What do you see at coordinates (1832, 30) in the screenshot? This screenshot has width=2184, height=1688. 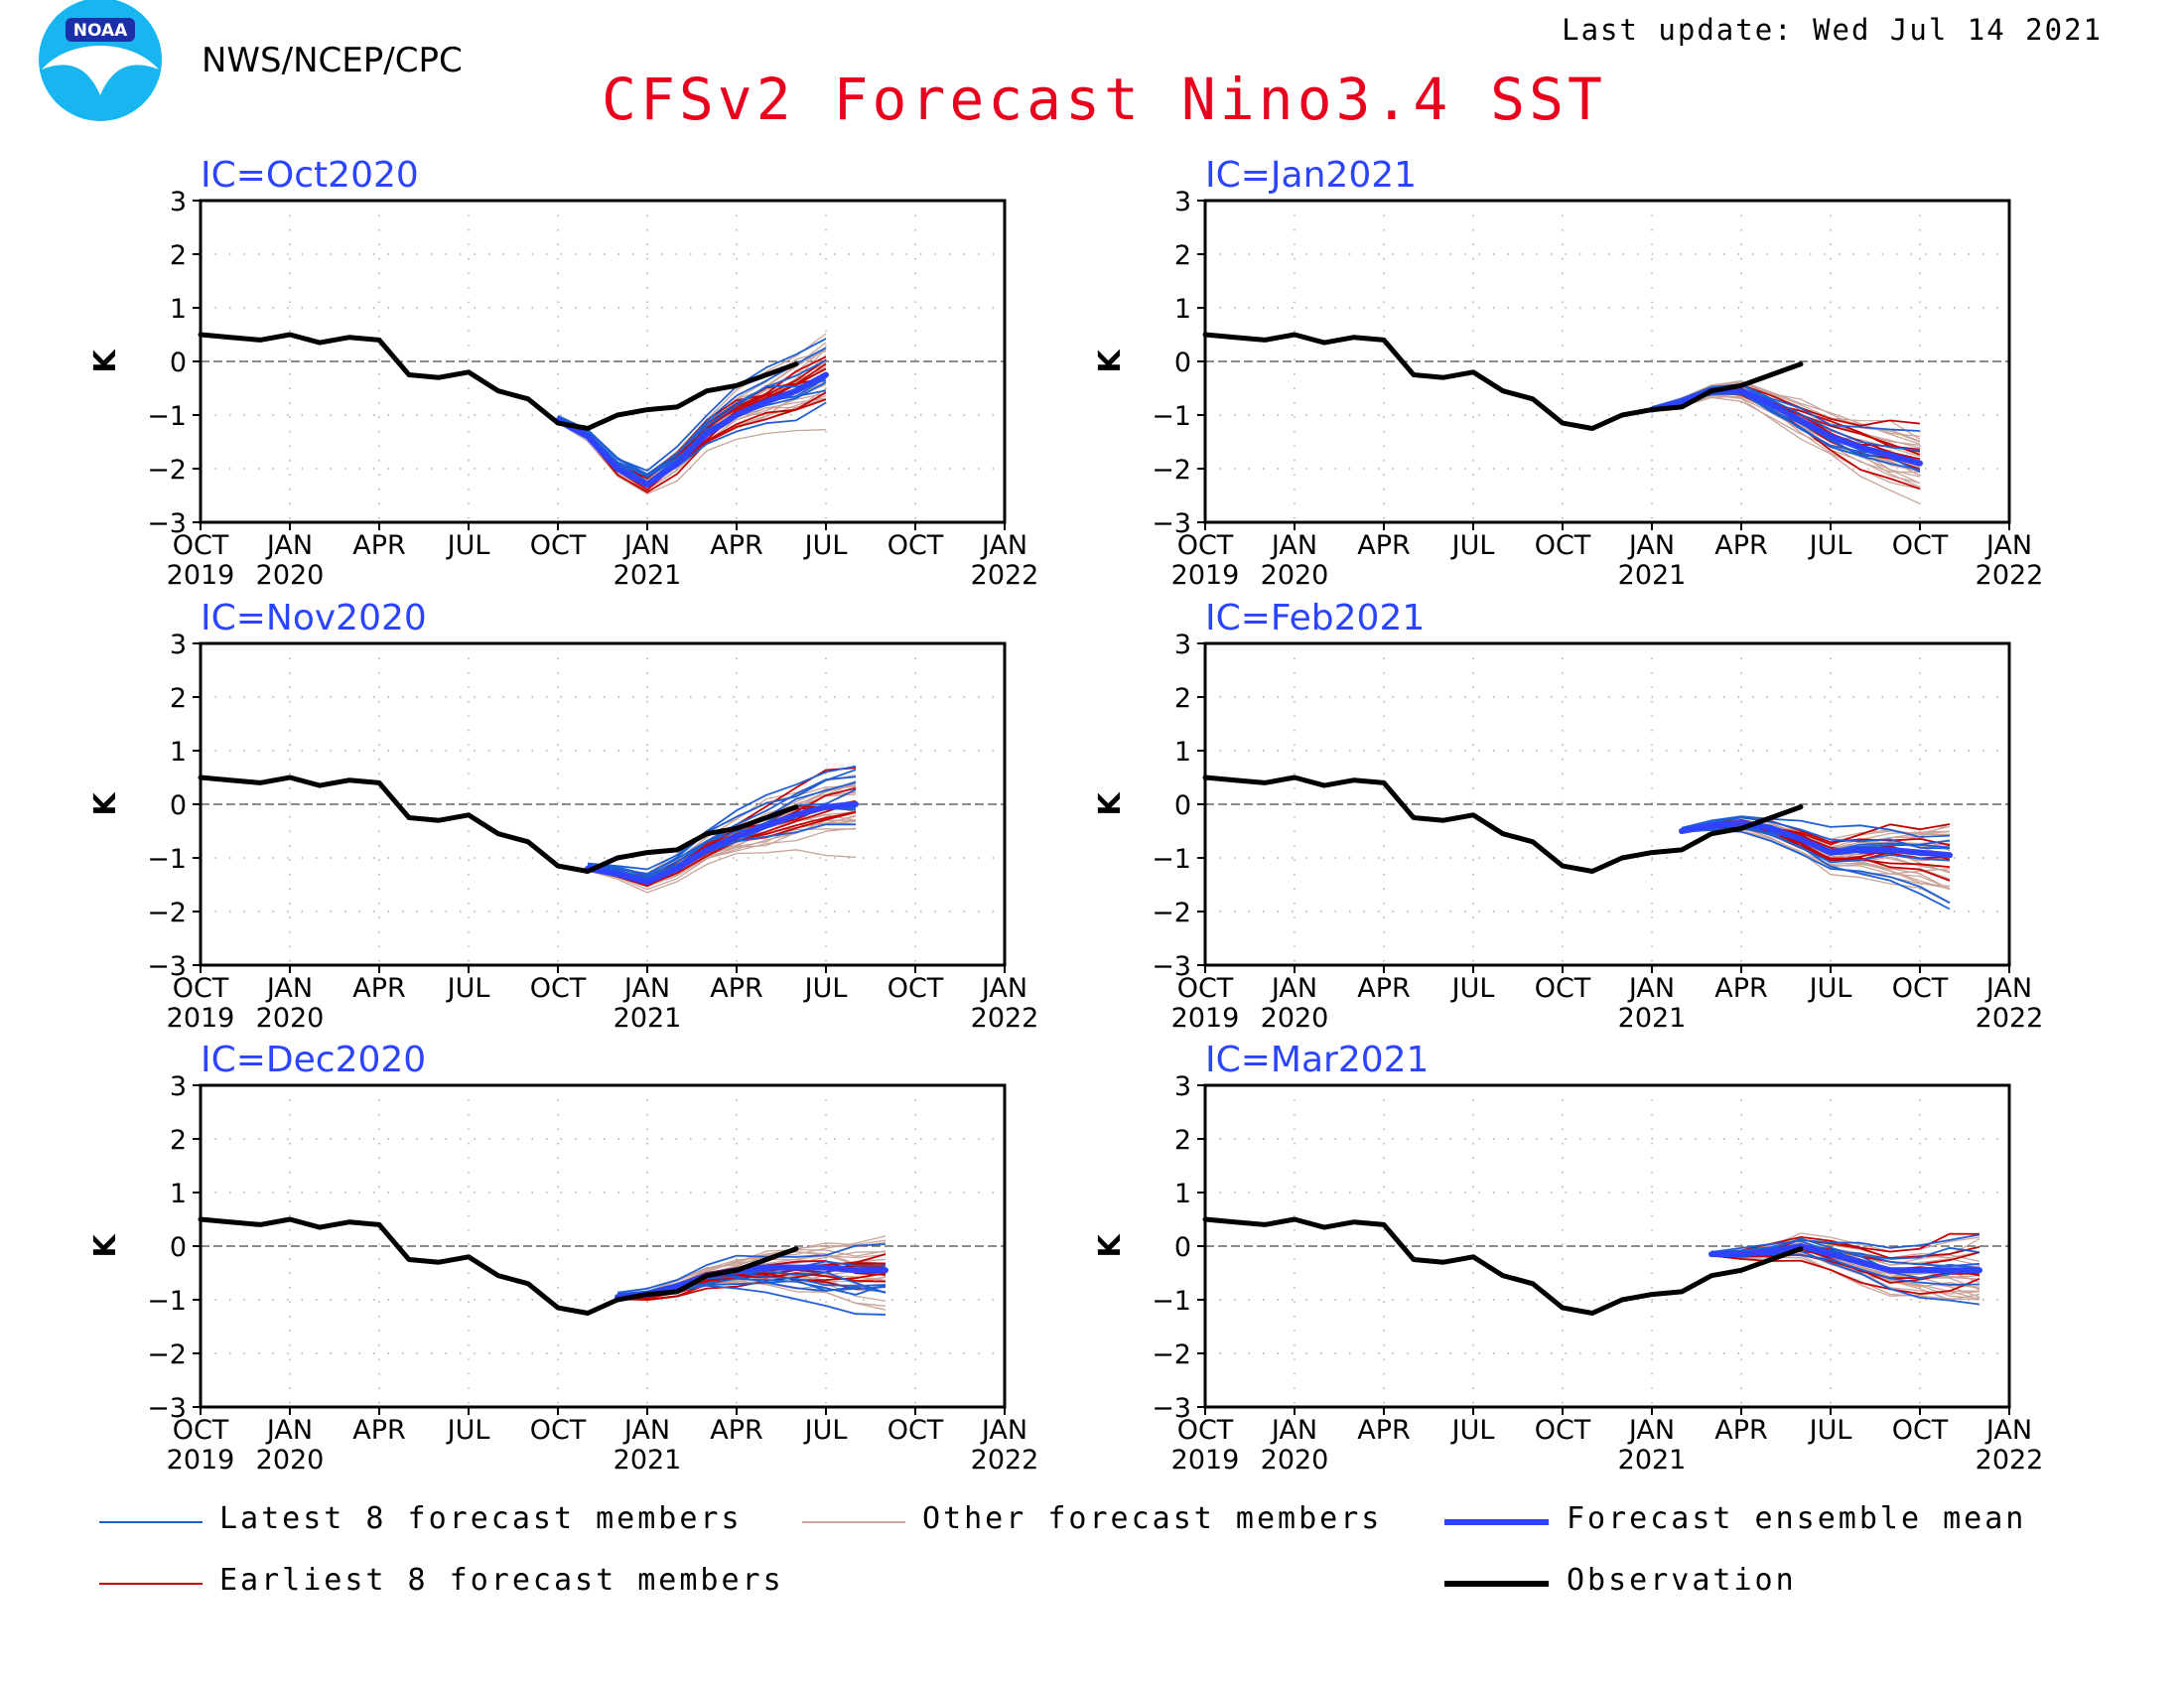 I see `last-update: Last update: Wed Jul 14 2021` at bounding box center [1832, 30].